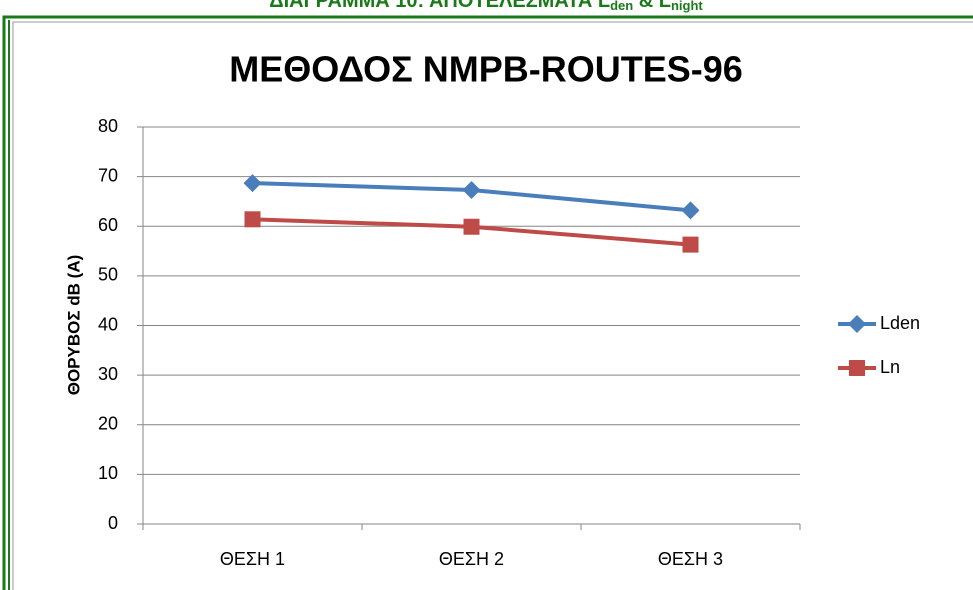 The image size is (973, 590). I want to click on y-tick-label: 10, so click(108, 473).